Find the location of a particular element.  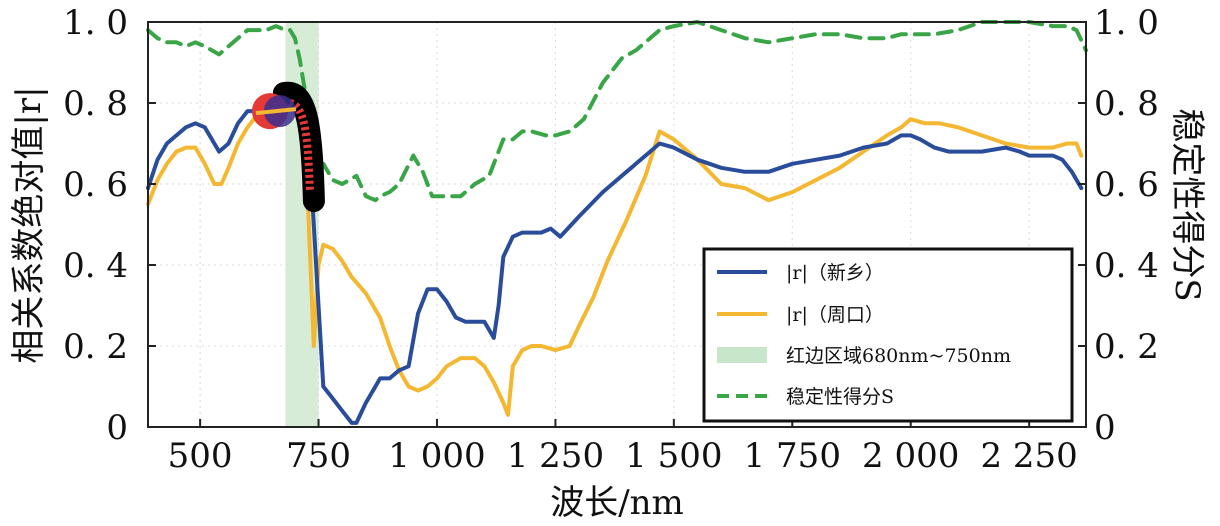

x-tick-label: 1 000 is located at coordinates (436, 456).